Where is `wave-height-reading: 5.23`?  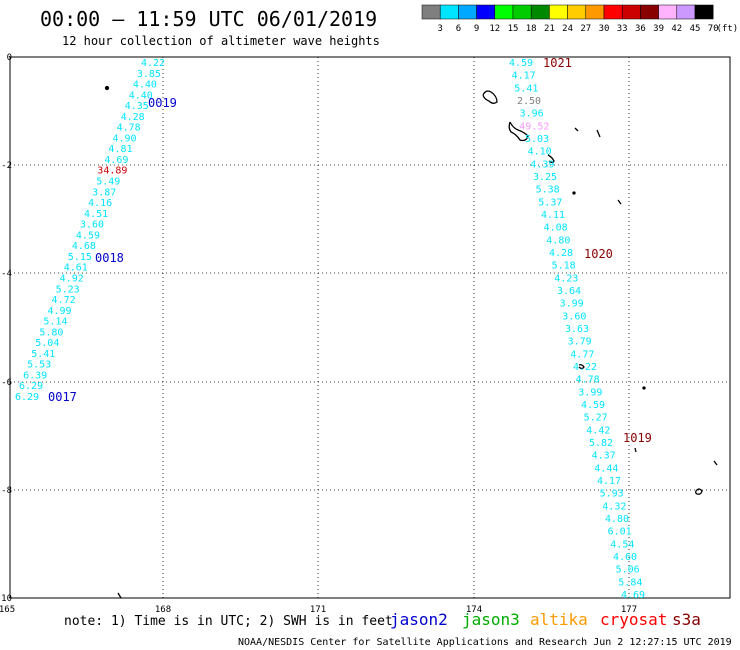
wave-height-reading: 5.23 is located at coordinates (68, 289).